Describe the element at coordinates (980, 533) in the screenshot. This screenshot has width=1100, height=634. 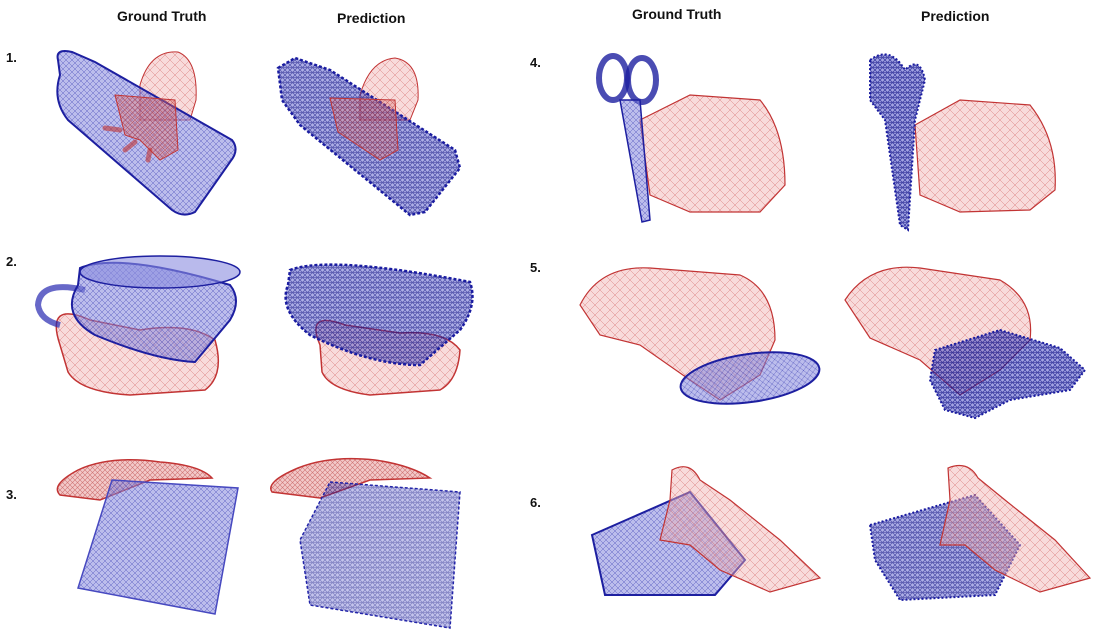
I see `row-6-prediction-mesh` at that location.